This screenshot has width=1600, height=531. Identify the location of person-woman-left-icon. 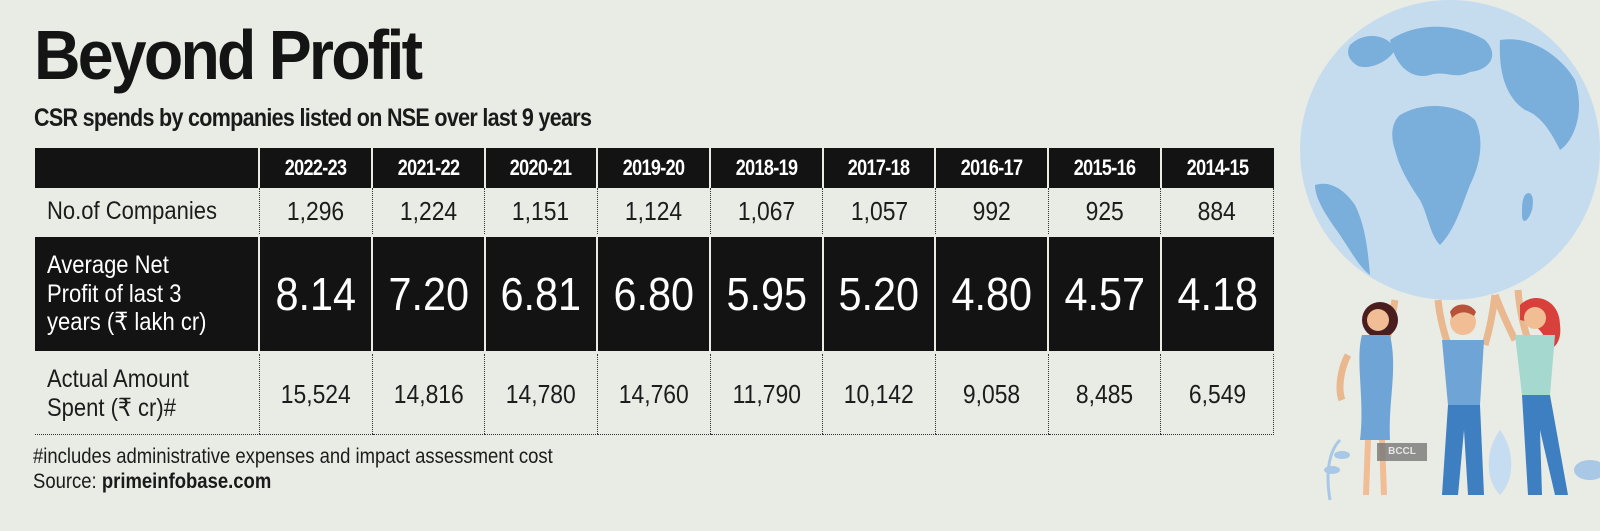
(1367, 397).